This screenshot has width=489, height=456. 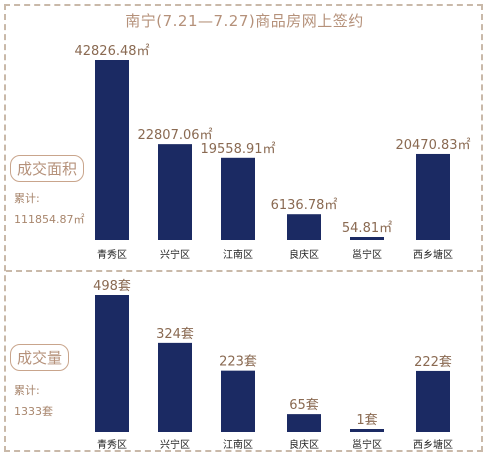 I want to click on area-value-label-5: 20470.83㎡, so click(x=432, y=145).